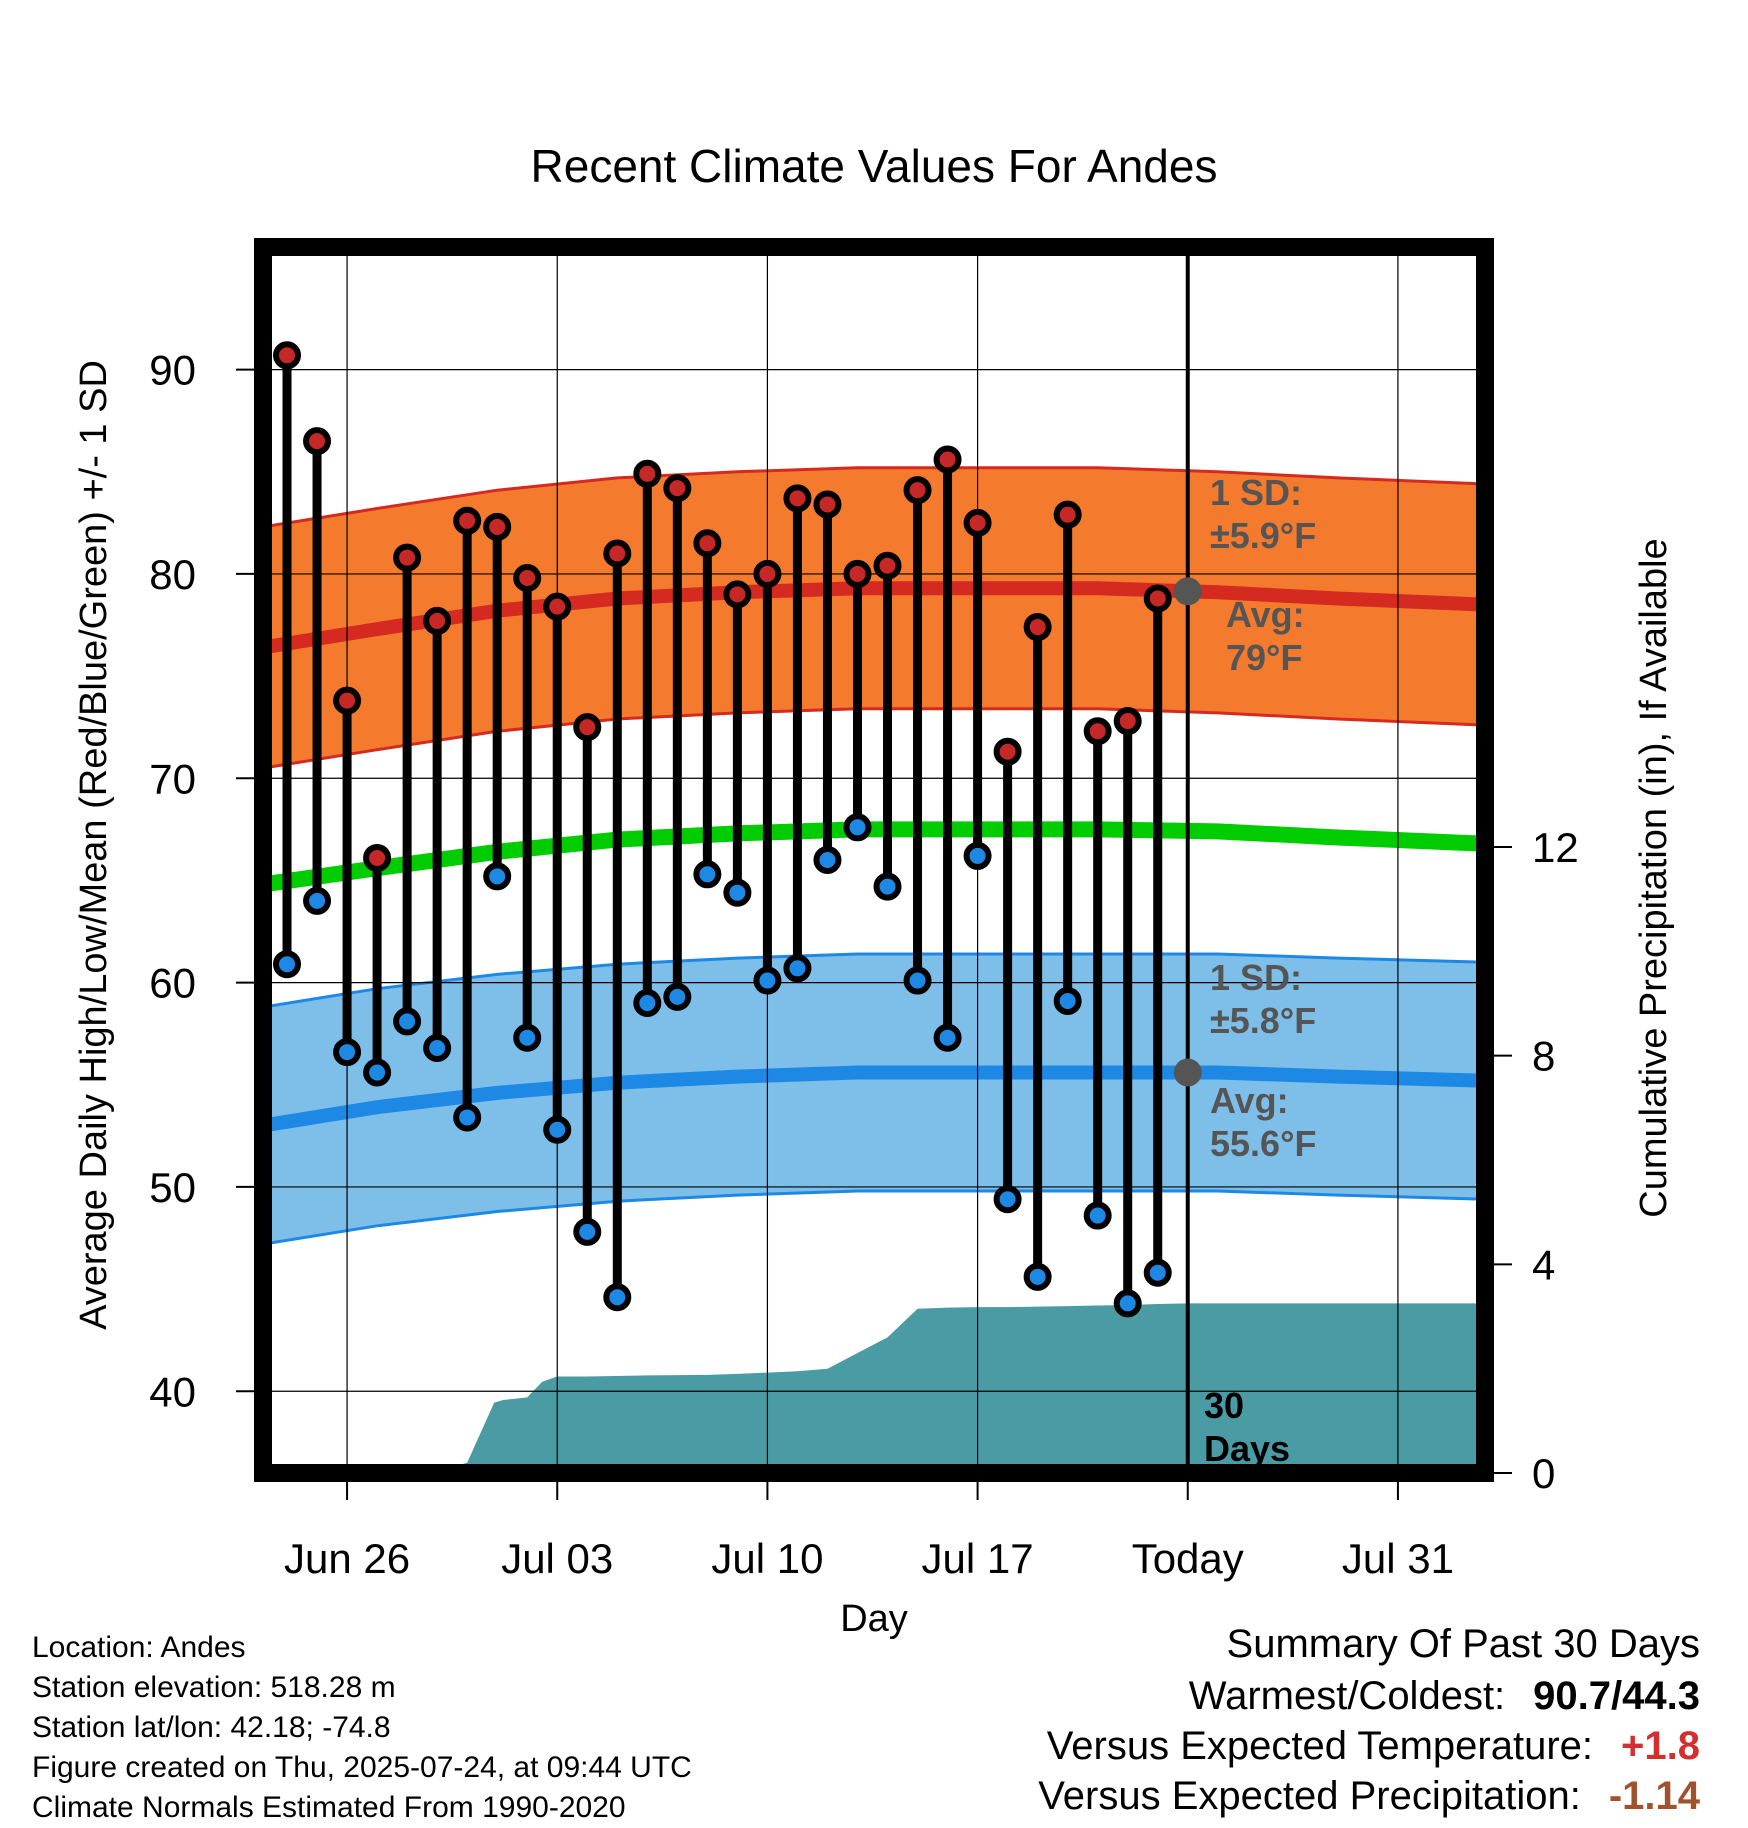 The height and width of the screenshot is (1828, 1748). I want to click on warmest-label: Warmest/Coldest:, so click(1347, 1696).